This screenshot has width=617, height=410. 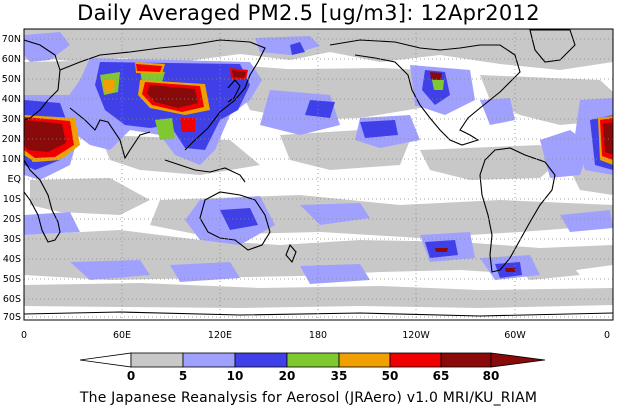 What do you see at coordinates (12, 317) in the screenshot?
I see `lat-label: 70S` at bounding box center [12, 317].